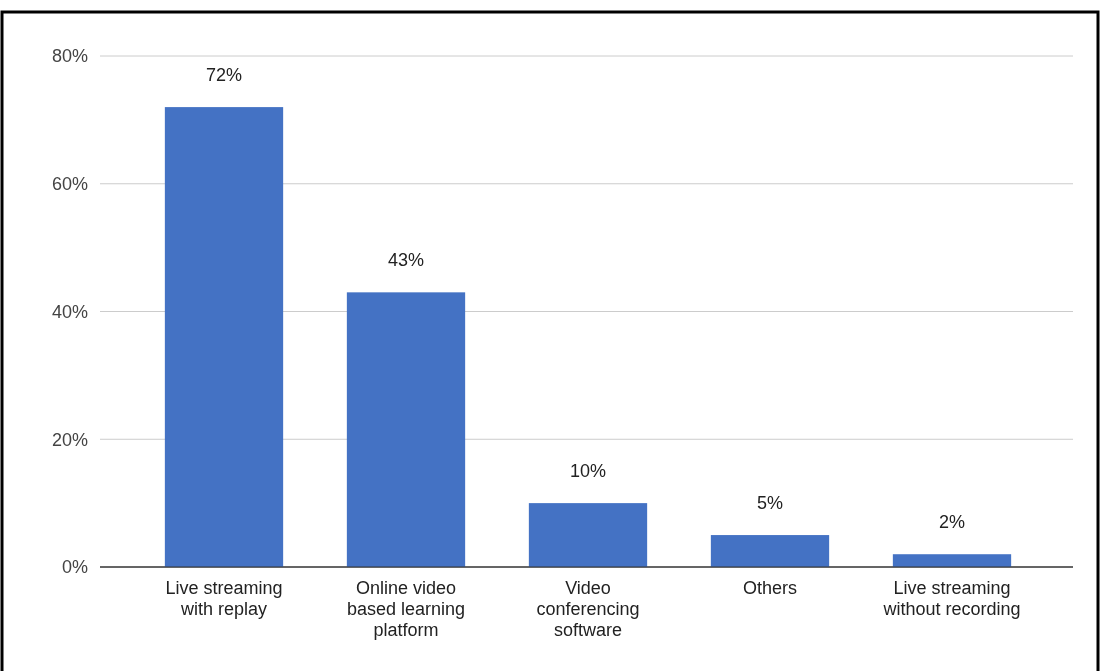 Image resolution: width=1100 pixels, height=671 pixels. I want to click on y-tick-label: 40%, so click(69, 311).